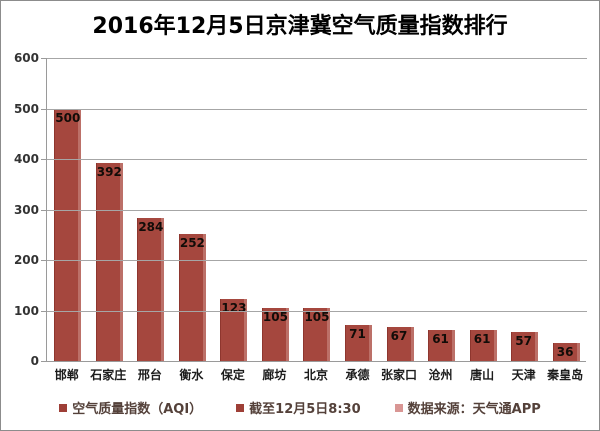 The width and height of the screenshot is (600, 431). What do you see at coordinates (358, 343) in the screenshot?
I see `bar: 71` at bounding box center [358, 343].